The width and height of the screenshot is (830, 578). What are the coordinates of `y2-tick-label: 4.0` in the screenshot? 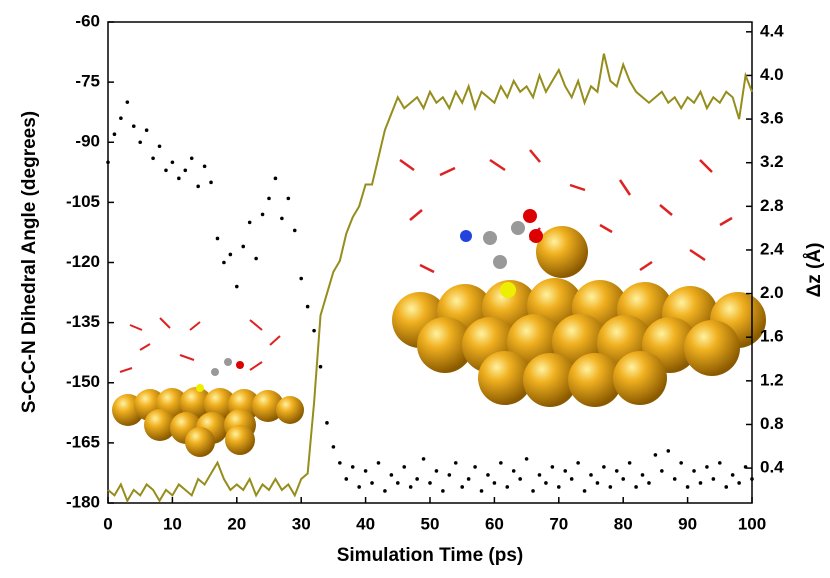 It's located at (772, 74).